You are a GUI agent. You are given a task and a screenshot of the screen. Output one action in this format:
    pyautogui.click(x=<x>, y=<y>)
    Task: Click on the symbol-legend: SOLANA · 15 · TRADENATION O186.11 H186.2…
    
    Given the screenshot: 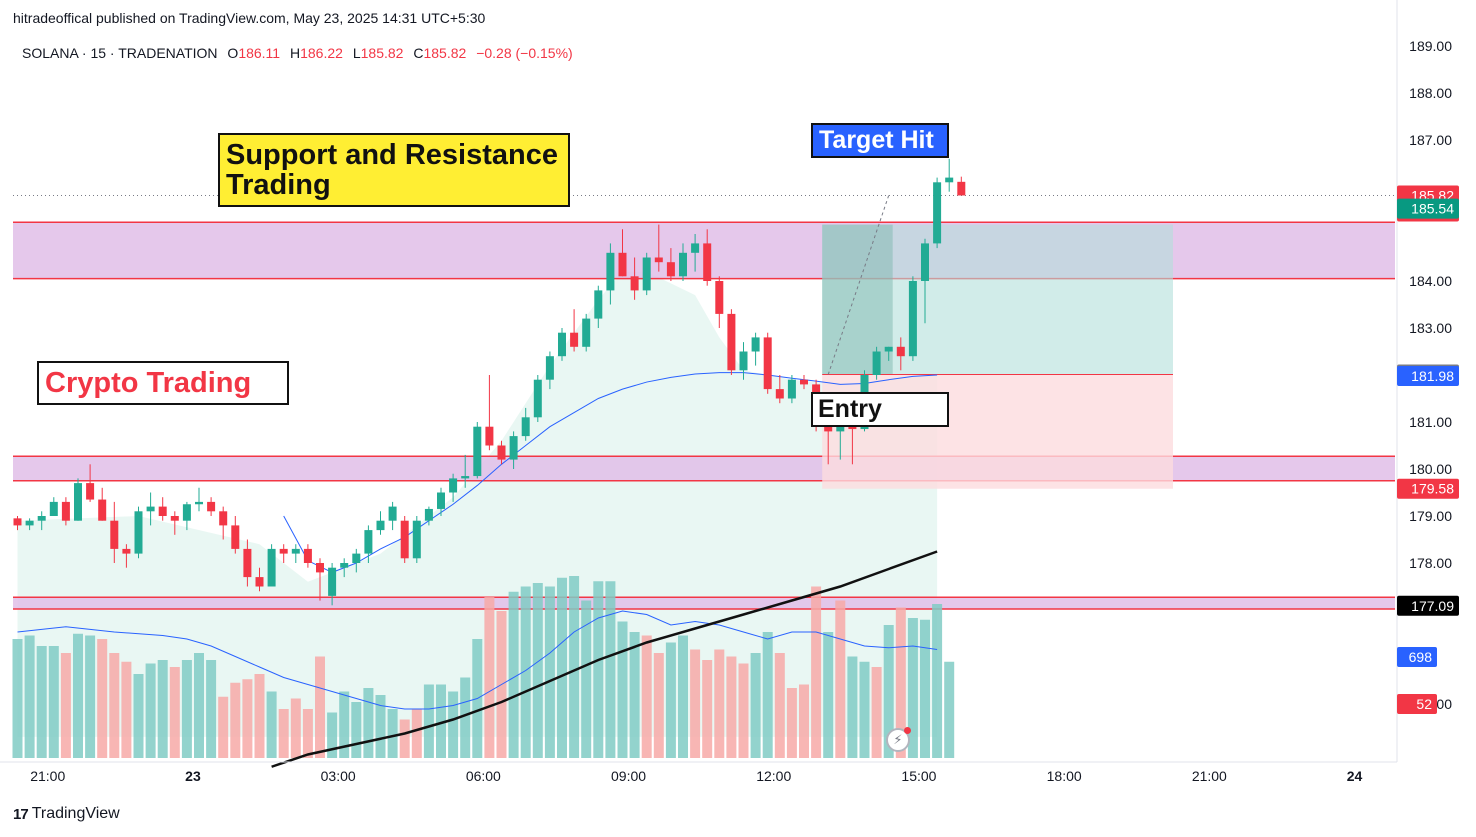 What is the action you would take?
    pyautogui.click(x=297, y=53)
    